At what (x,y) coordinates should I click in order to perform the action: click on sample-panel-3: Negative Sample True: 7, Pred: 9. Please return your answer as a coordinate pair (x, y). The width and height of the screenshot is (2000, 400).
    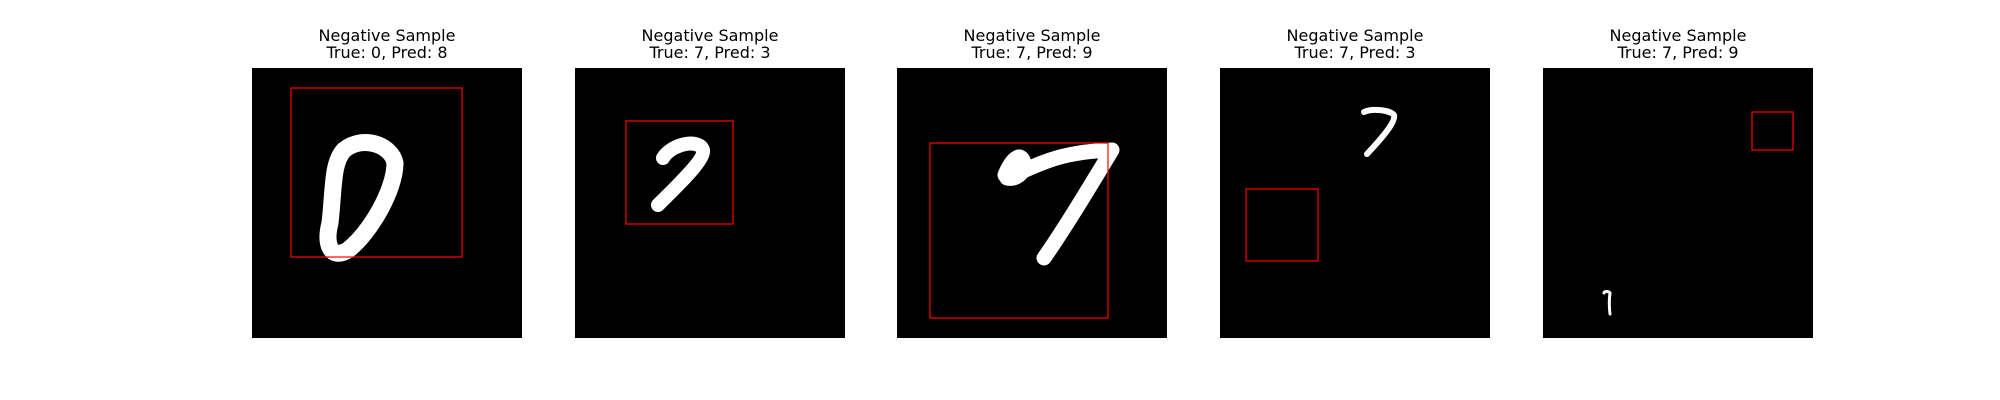
    Looking at the image, I should click on (1032, 200).